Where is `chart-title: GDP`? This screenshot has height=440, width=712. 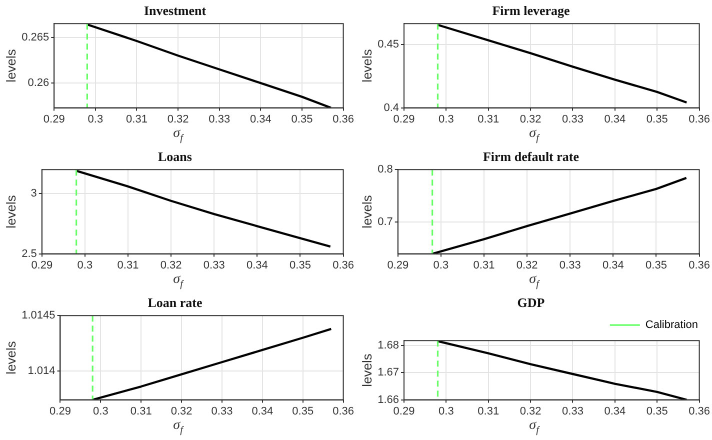
chart-title: GDP is located at coordinates (531, 302).